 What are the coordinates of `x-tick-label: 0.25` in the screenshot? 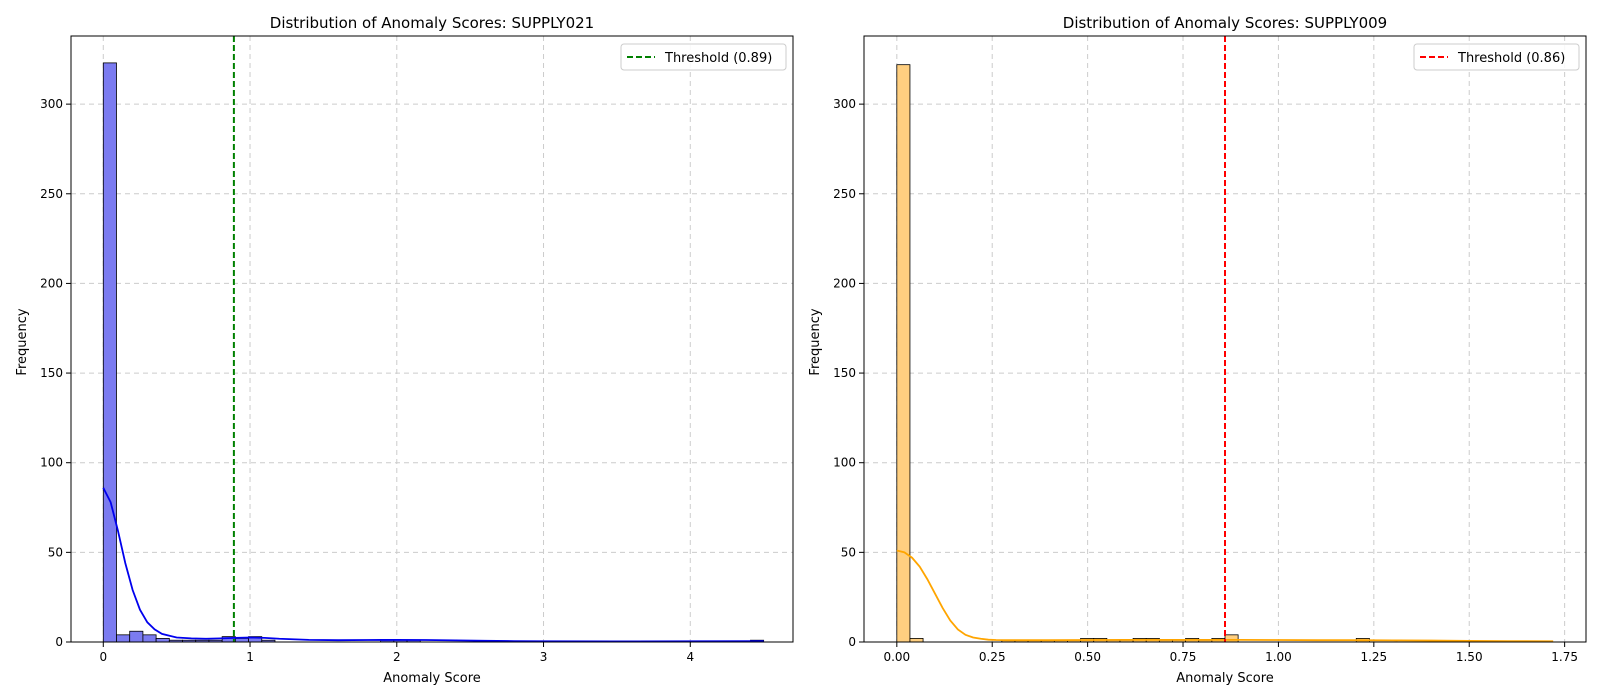 It's located at (992, 657).